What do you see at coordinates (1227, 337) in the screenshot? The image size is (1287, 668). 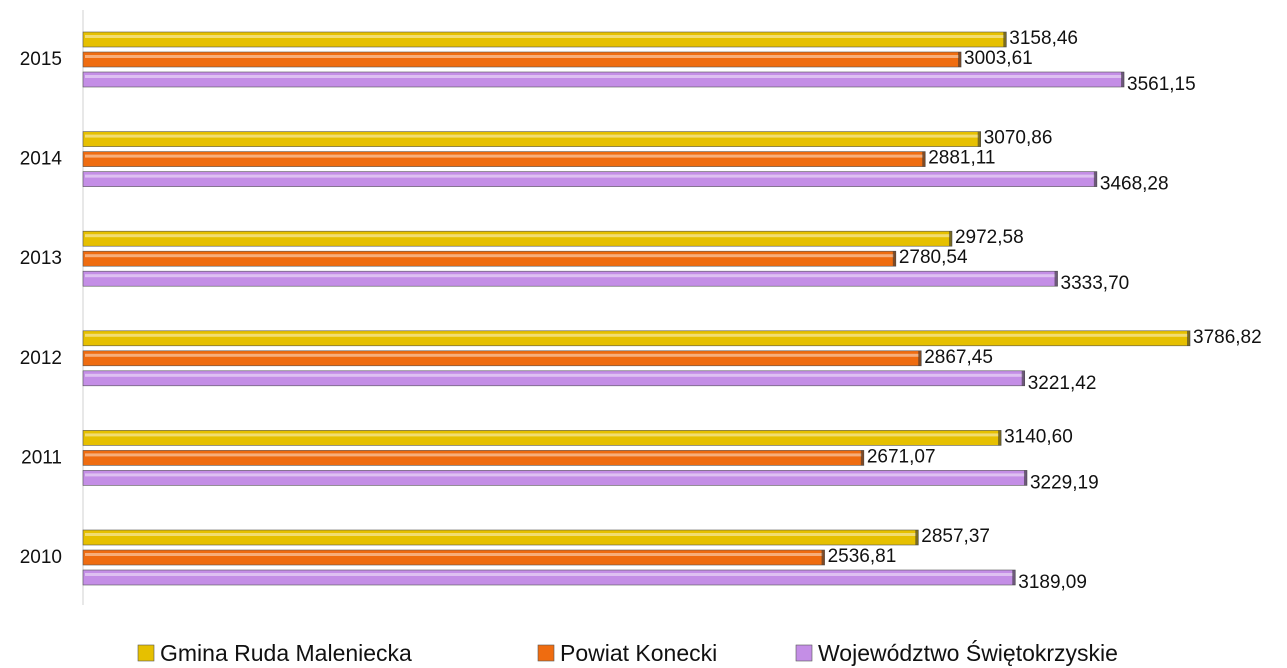 I see `value-label: 3786,82` at bounding box center [1227, 337].